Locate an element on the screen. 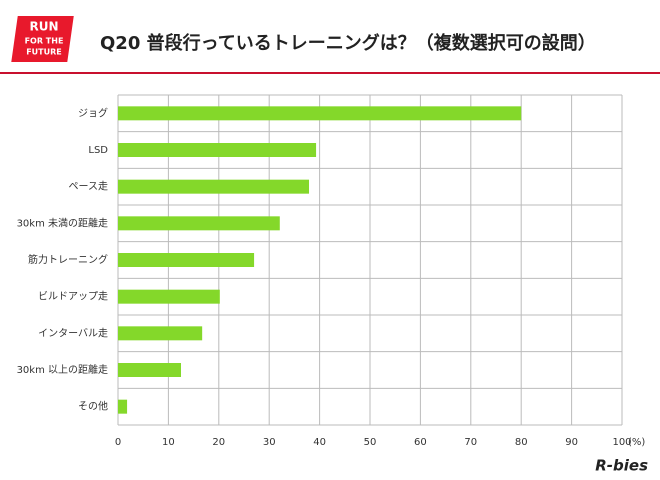 This screenshot has height=480, width=660. brand: R-bies is located at coordinates (621, 466).